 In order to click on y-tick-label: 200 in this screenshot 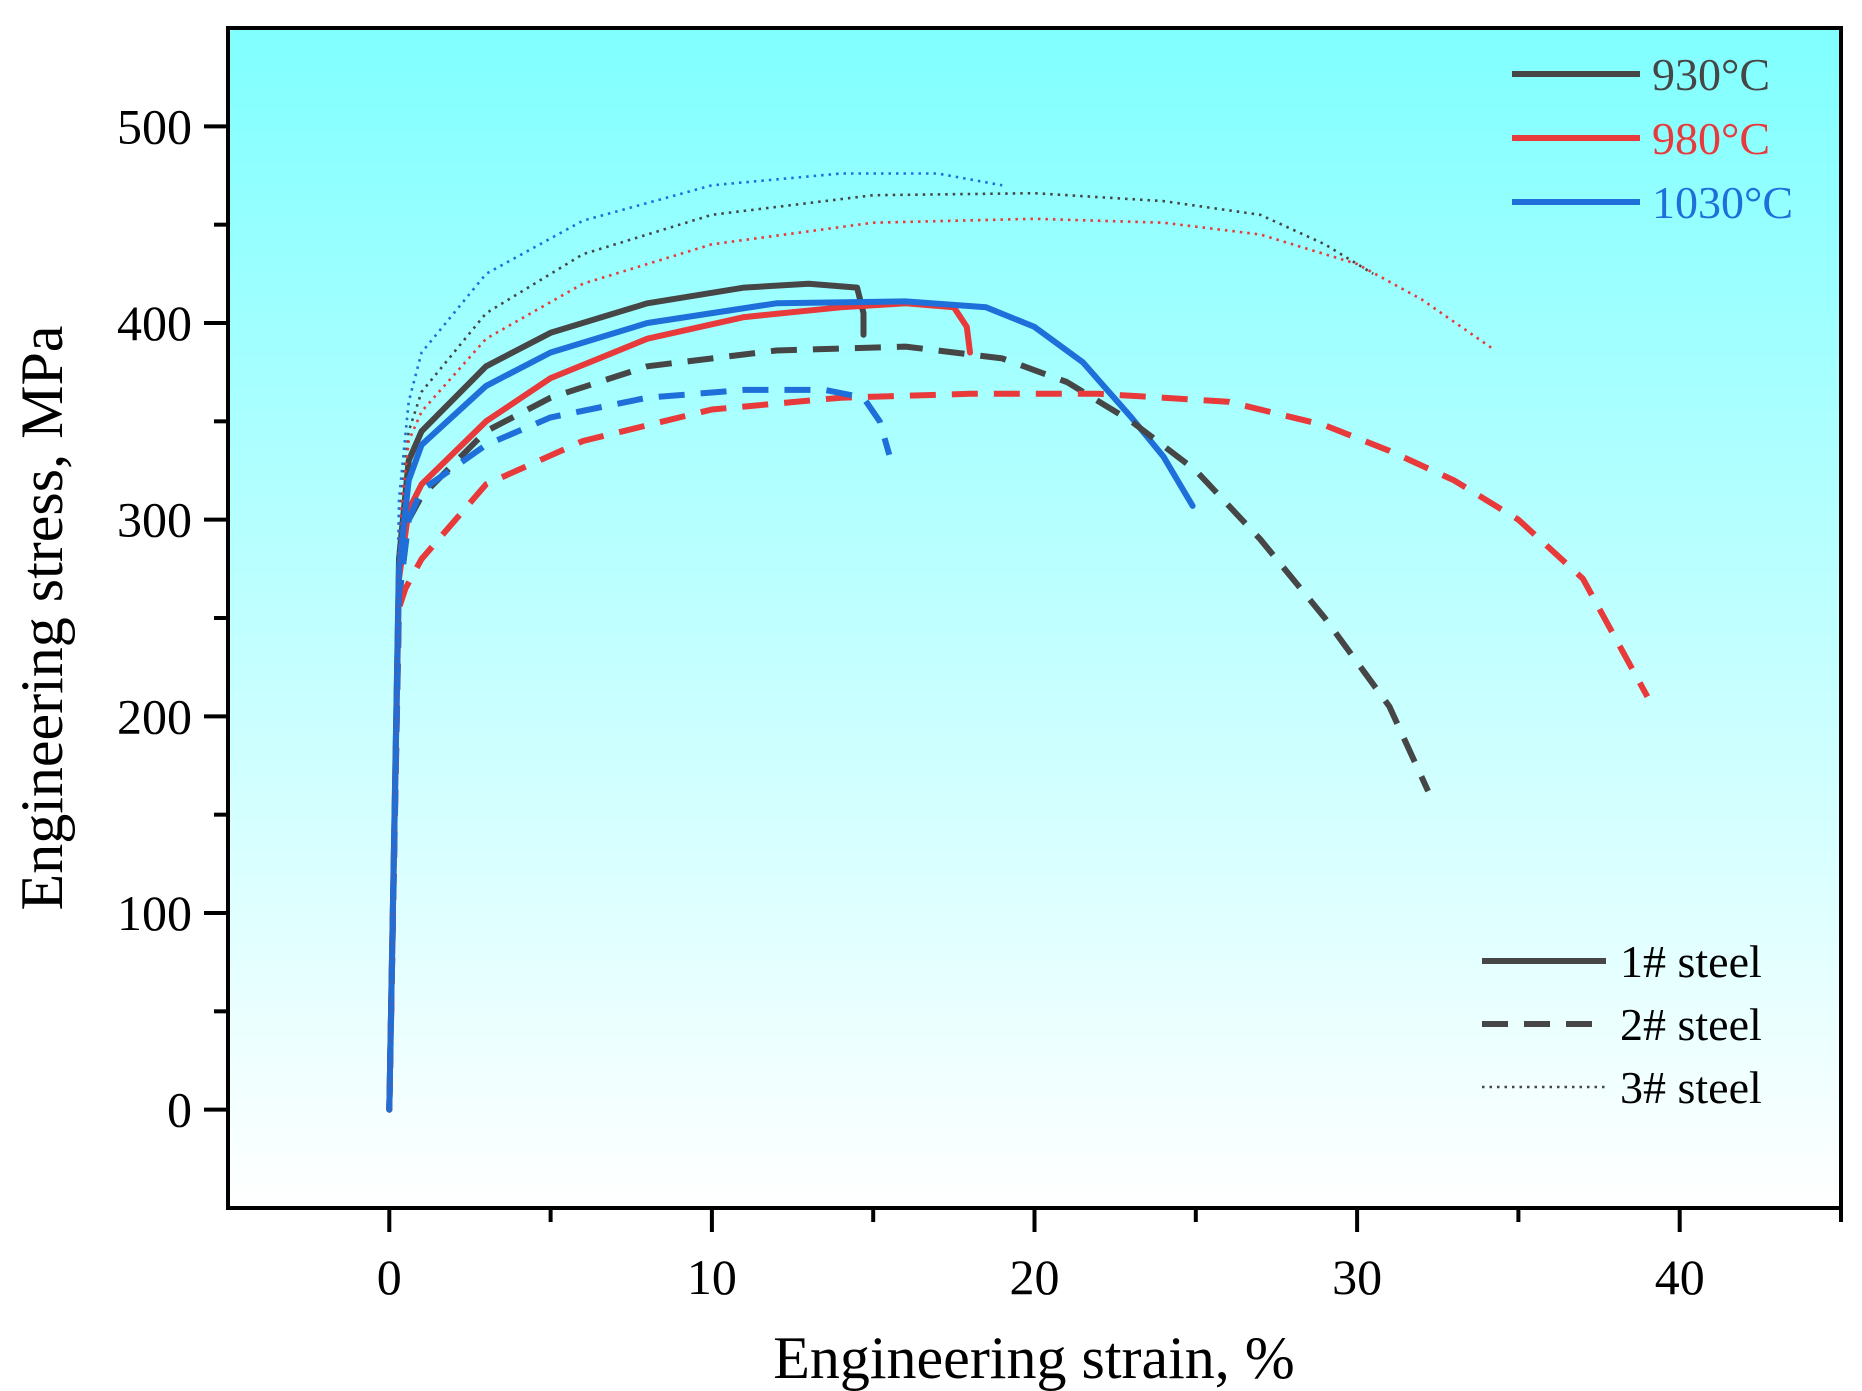, I will do `click(154, 716)`.